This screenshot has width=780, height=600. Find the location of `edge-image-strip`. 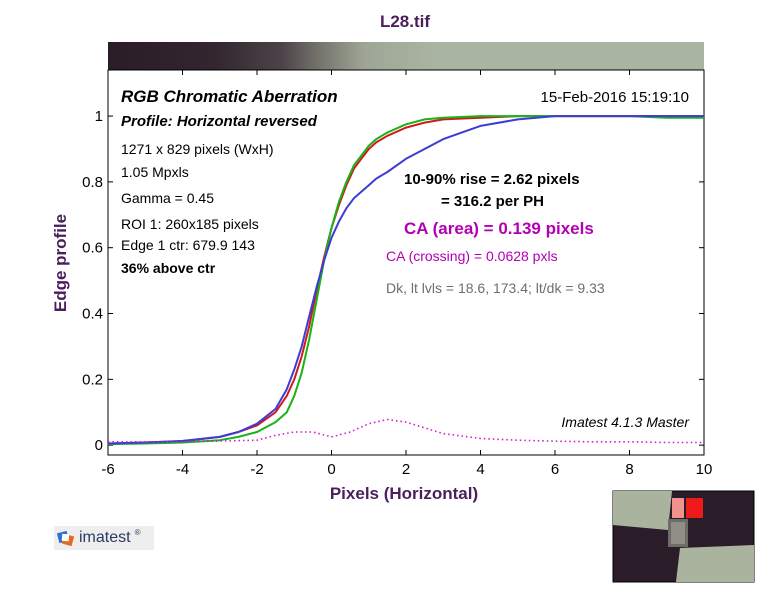

edge-image-strip is located at coordinates (406, 56).